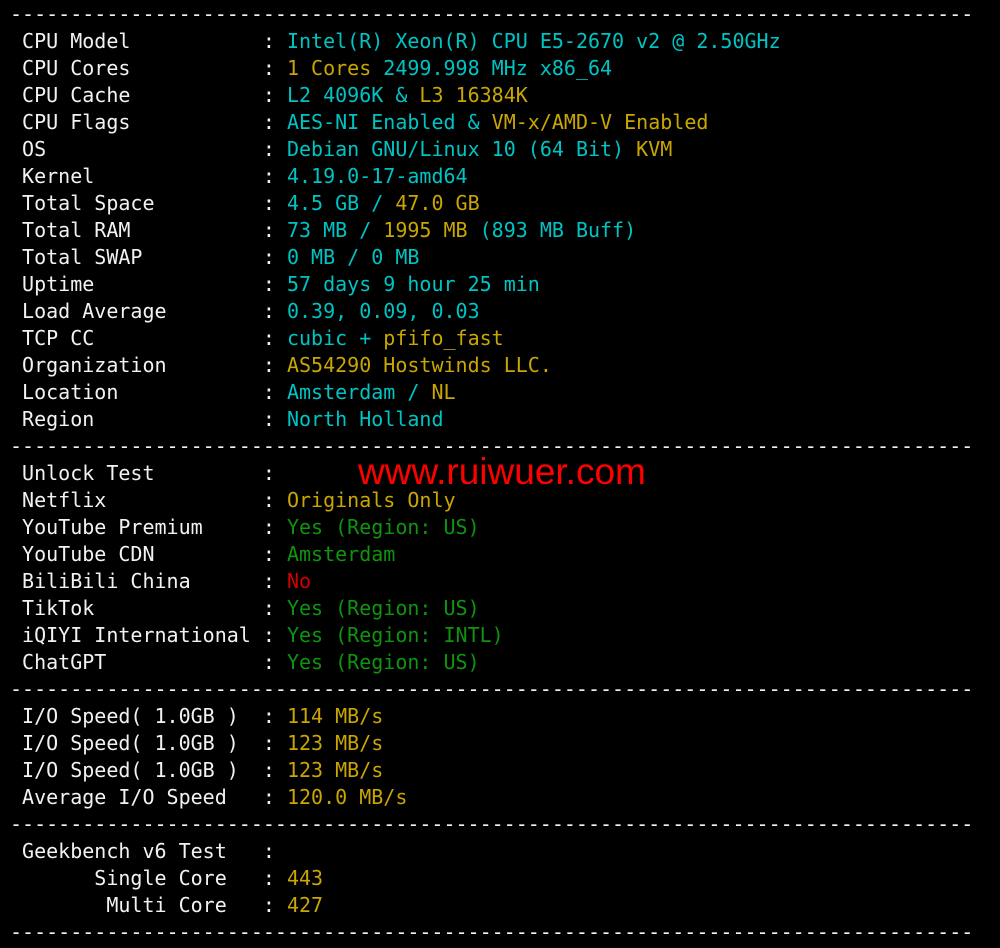 This screenshot has height=948, width=1000. Describe the element at coordinates (341, 554) in the screenshot. I see `row-value-segment: Amsterdam` at that location.